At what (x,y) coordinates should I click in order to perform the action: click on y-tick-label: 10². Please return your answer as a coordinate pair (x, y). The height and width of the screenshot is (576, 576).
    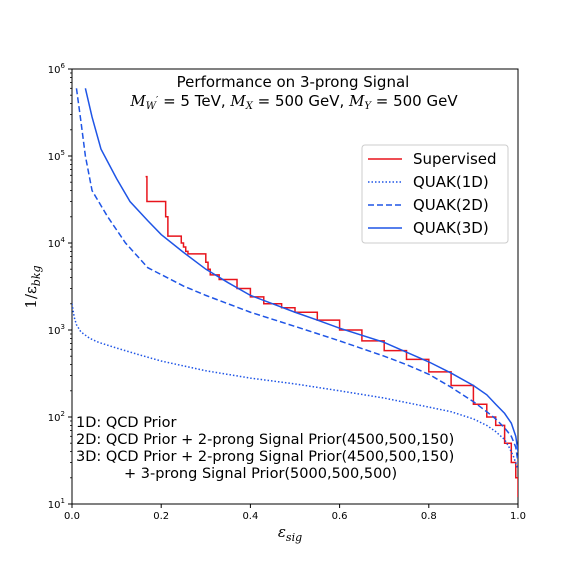
    Looking at the image, I should click on (56, 417).